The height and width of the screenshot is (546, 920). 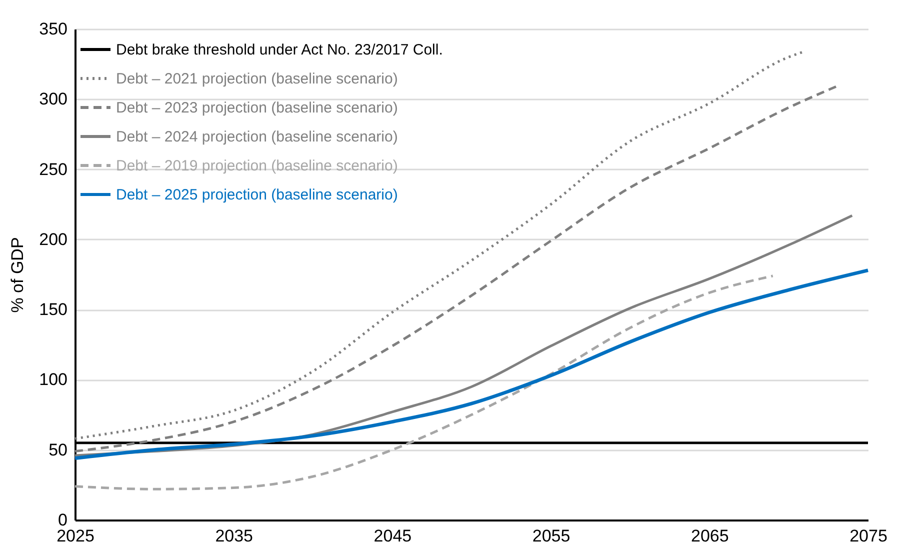 What do you see at coordinates (393, 536) in the screenshot?
I see `x-tick-label: 2045` at bounding box center [393, 536].